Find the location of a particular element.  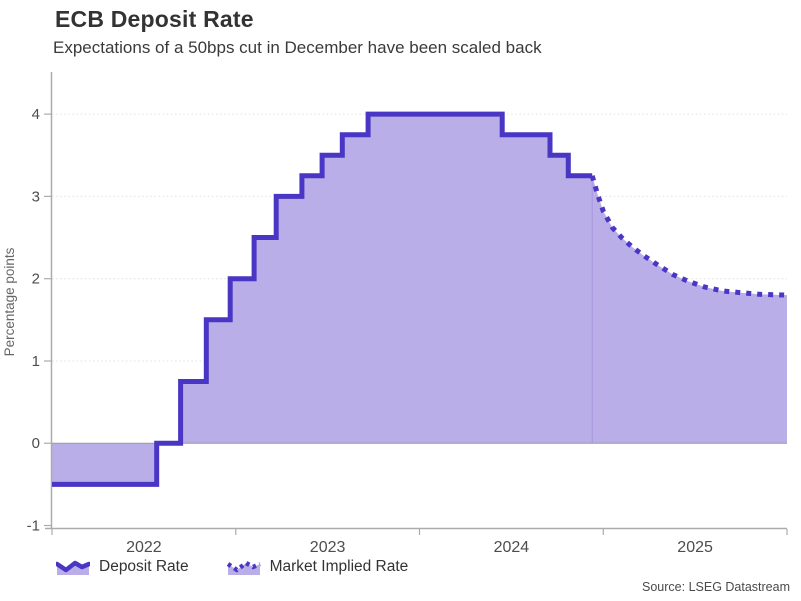

x-tick-label-2022: 2022 is located at coordinates (144, 547).